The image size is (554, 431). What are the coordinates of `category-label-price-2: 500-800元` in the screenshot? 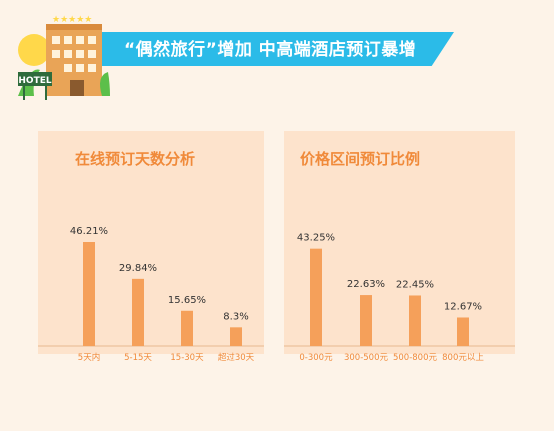 It's located at (415, 358).